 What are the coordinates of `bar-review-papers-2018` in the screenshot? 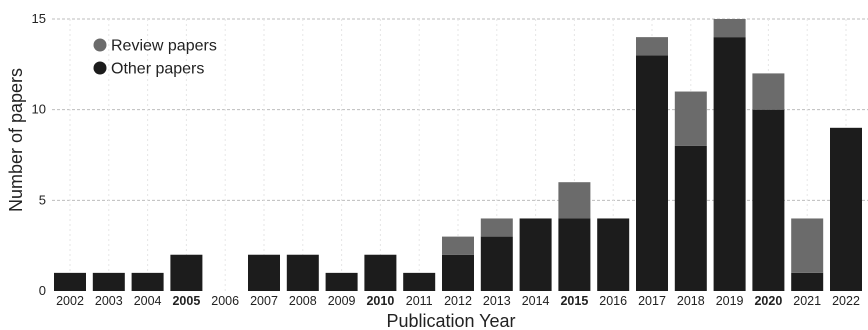 It's located at (690, 118).